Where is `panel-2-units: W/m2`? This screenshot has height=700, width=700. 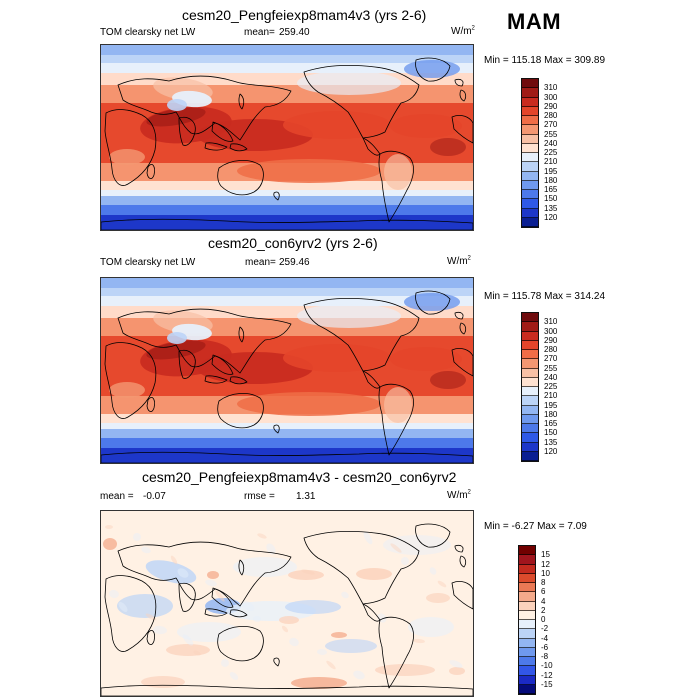
panel-2-units: W/m2 is located at coordinates (459, 261).